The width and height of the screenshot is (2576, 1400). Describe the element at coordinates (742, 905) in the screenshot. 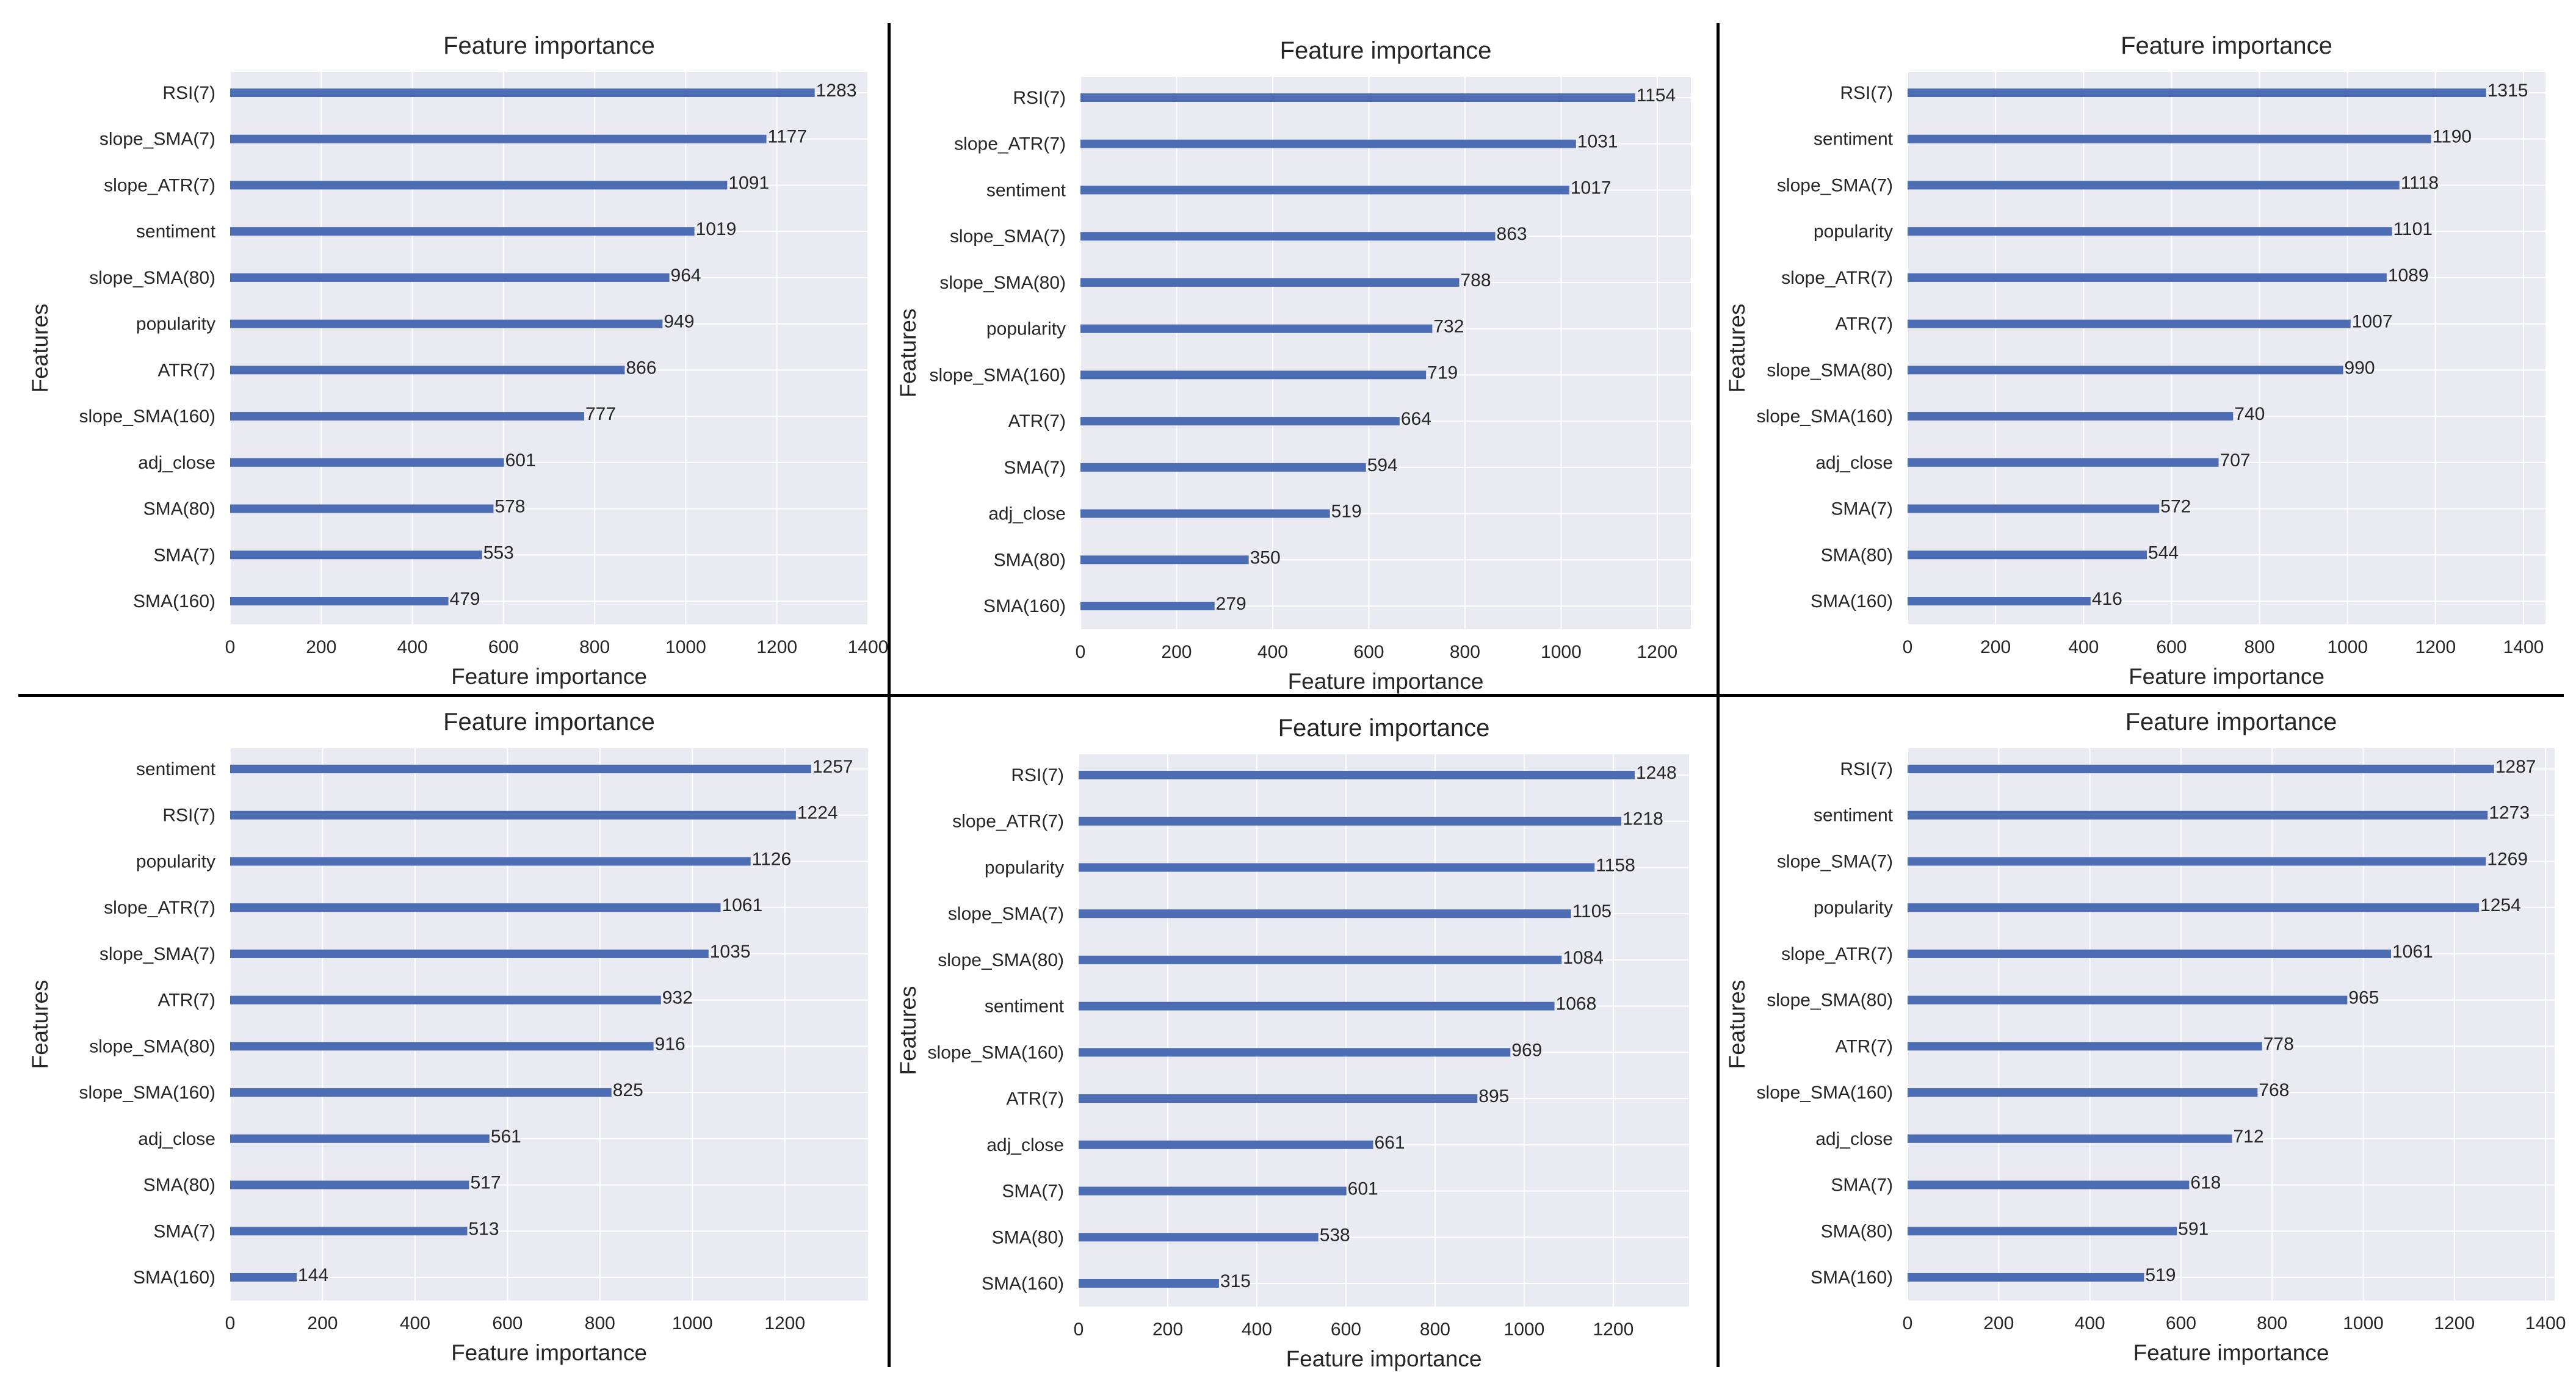

I see `value-label-slope-atr-7: 1061` at that location.